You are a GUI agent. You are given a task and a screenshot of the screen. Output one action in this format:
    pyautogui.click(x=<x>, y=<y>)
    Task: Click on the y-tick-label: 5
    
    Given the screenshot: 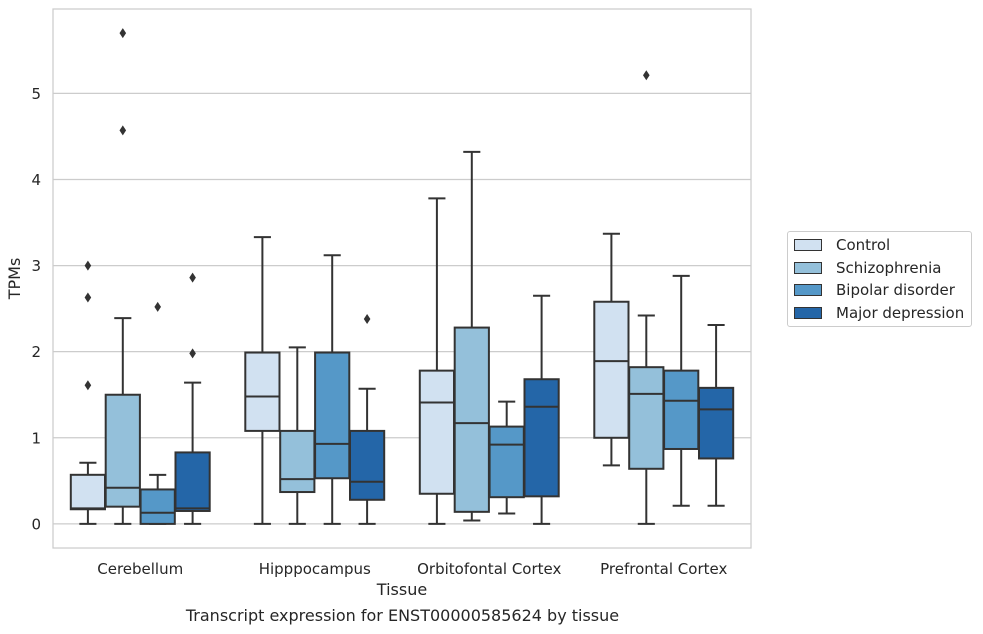 What is the action you would take?
    pyautogui.click(x=36, y=94)
    